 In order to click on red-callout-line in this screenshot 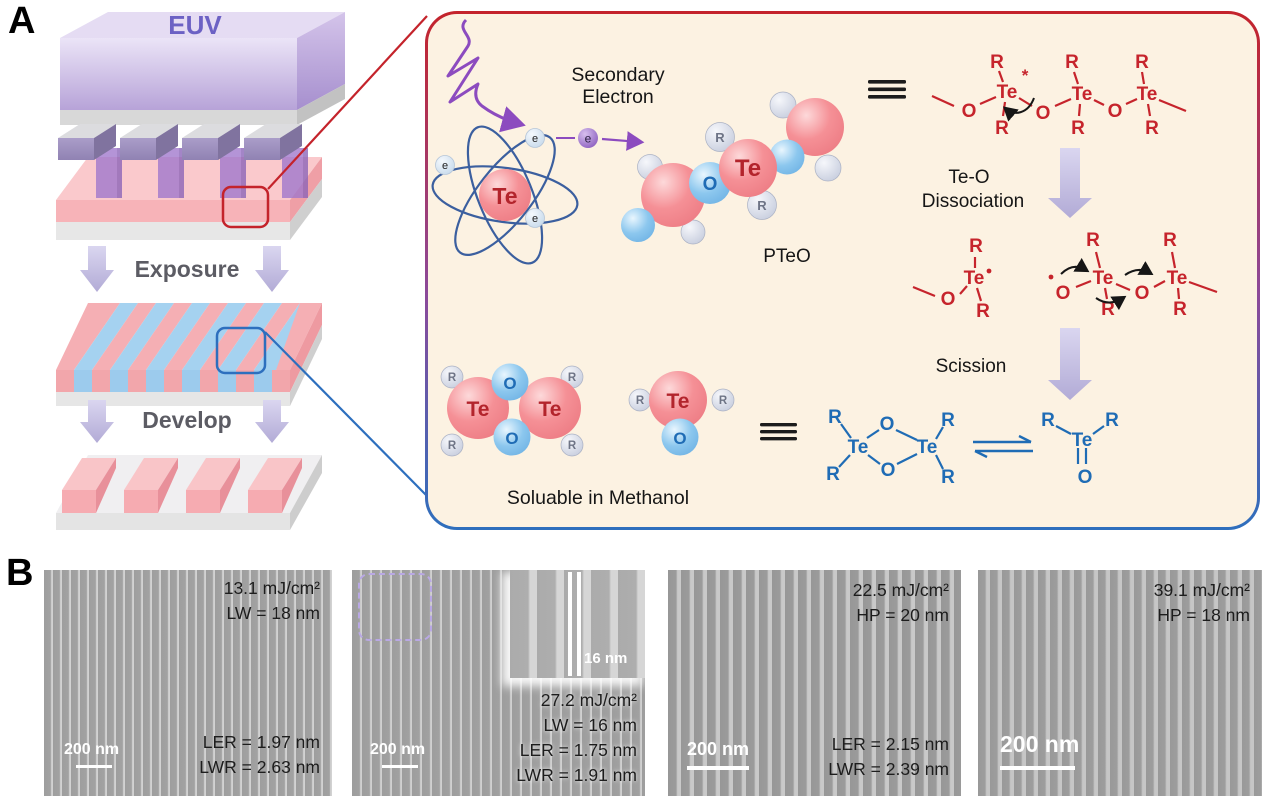, I will do `click(347, 102)`.